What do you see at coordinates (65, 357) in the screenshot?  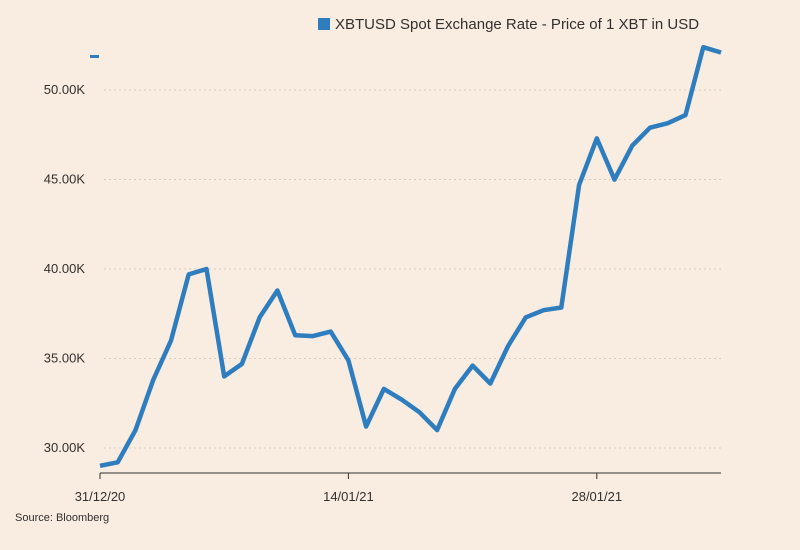 I see `y-tick-label: 35.00K` at bounding box center [65, 357].